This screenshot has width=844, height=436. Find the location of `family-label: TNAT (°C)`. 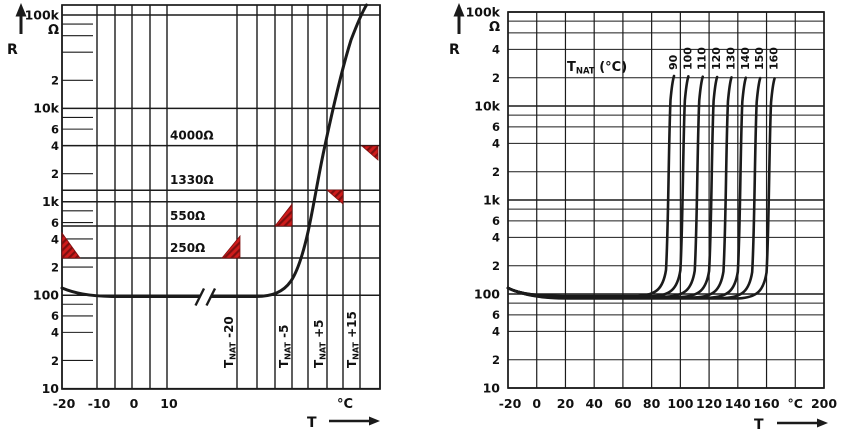

family-label: TNAT (°C) is located at coordinates (597, 68).